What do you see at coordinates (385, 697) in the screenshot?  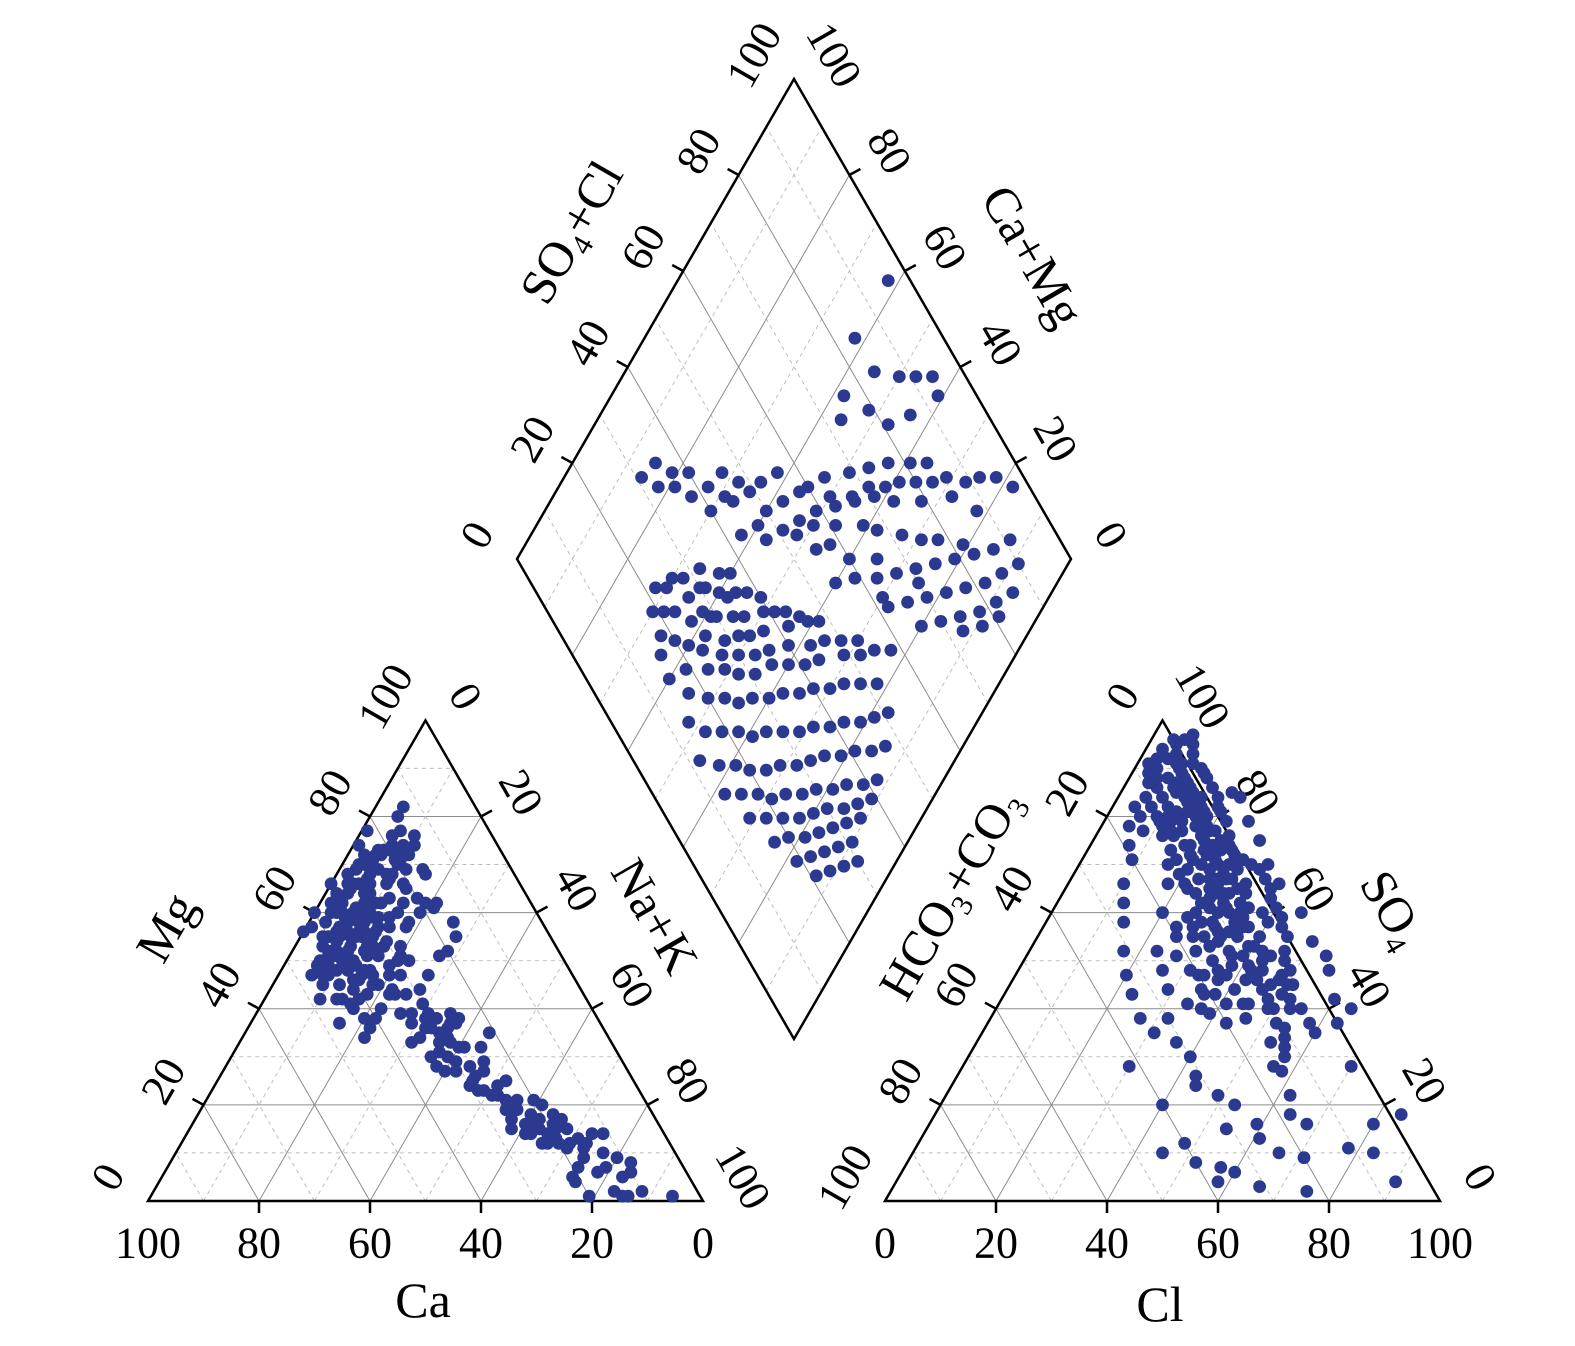 I see `cation-left-tick-label: 100` at bounding box center [385, 697].